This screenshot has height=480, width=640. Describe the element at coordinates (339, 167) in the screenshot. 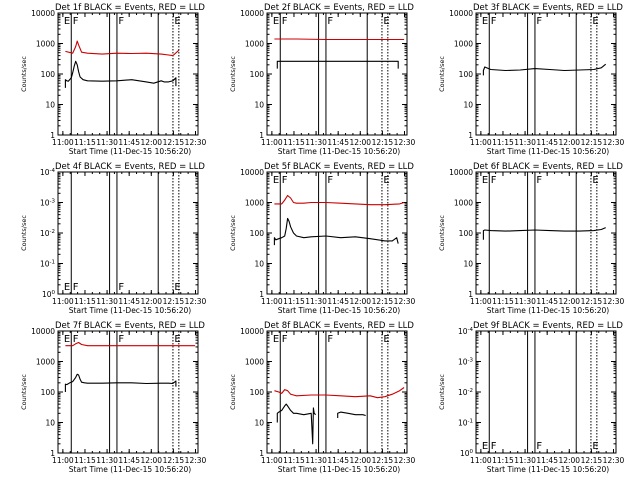

I see `chart-title: Det 5f BLACK = Events, RED = LLD` at that location.